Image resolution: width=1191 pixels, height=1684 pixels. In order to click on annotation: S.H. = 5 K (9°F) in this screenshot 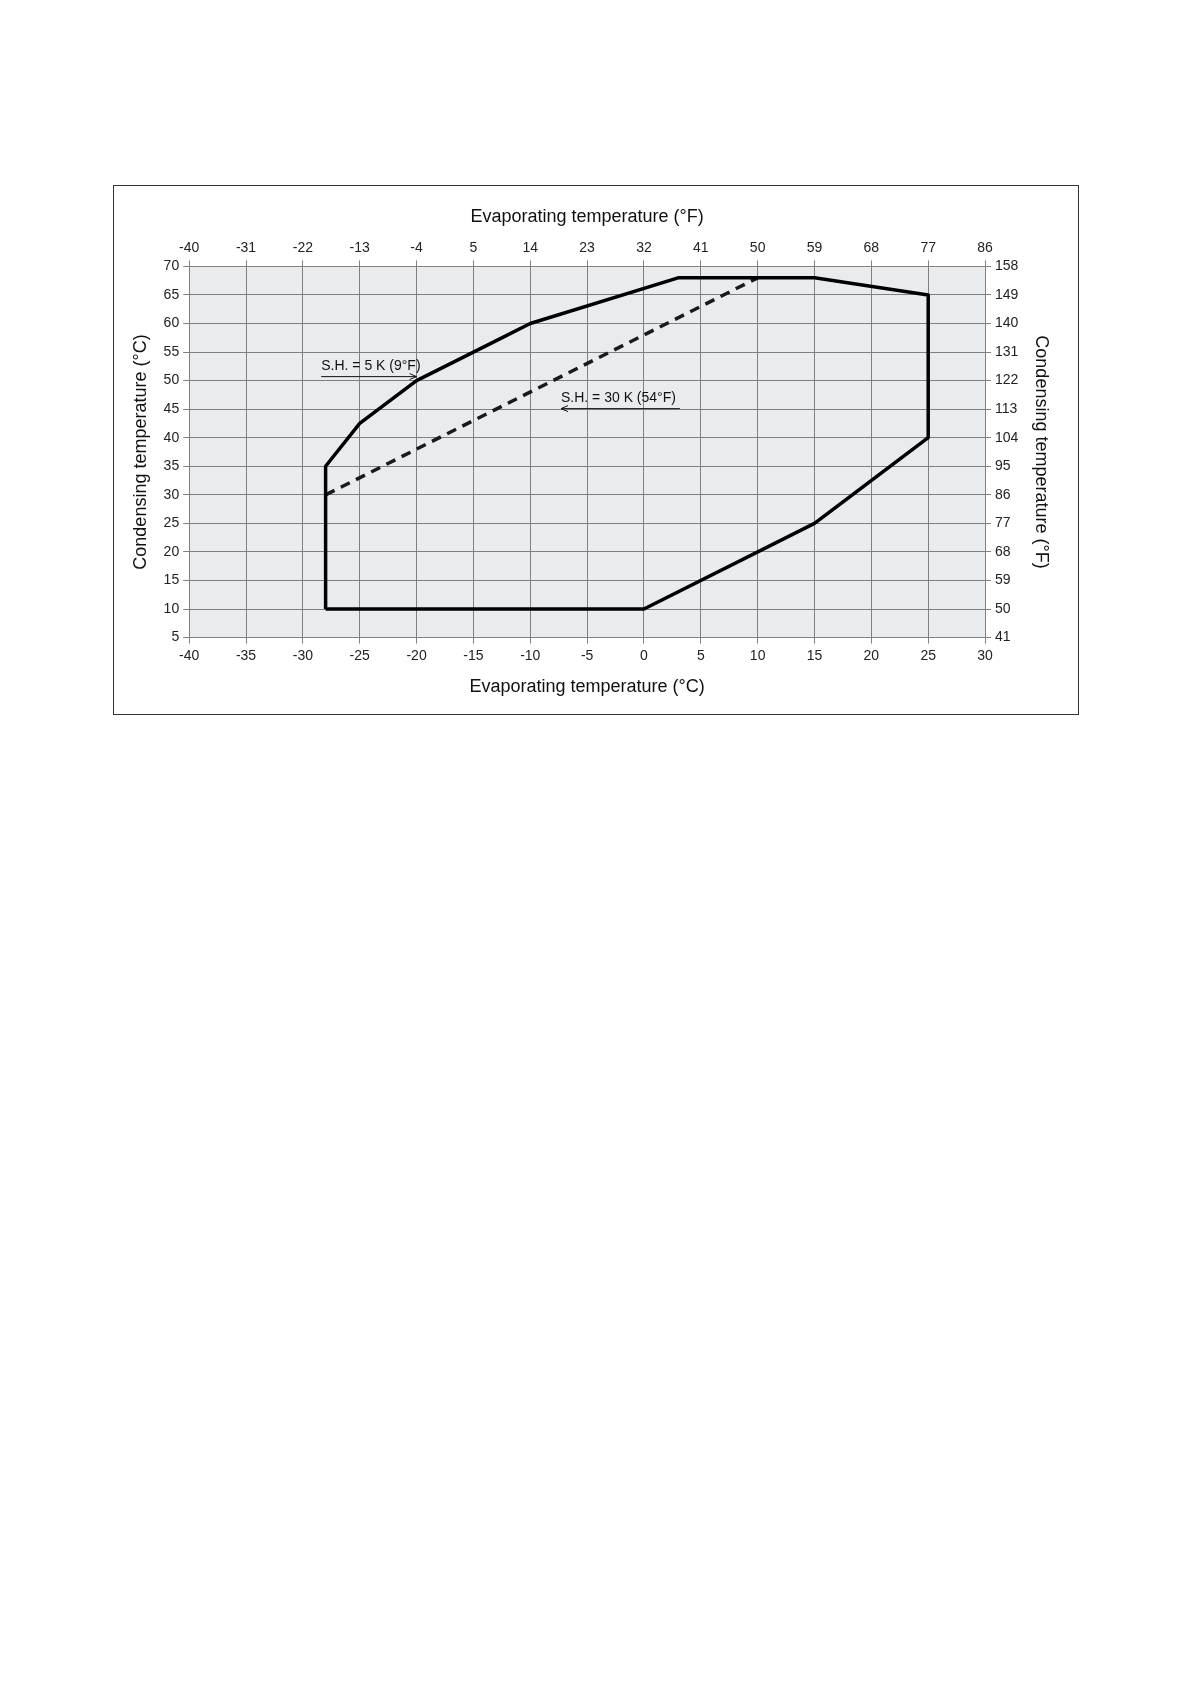, I will do `click(371, 365)`.